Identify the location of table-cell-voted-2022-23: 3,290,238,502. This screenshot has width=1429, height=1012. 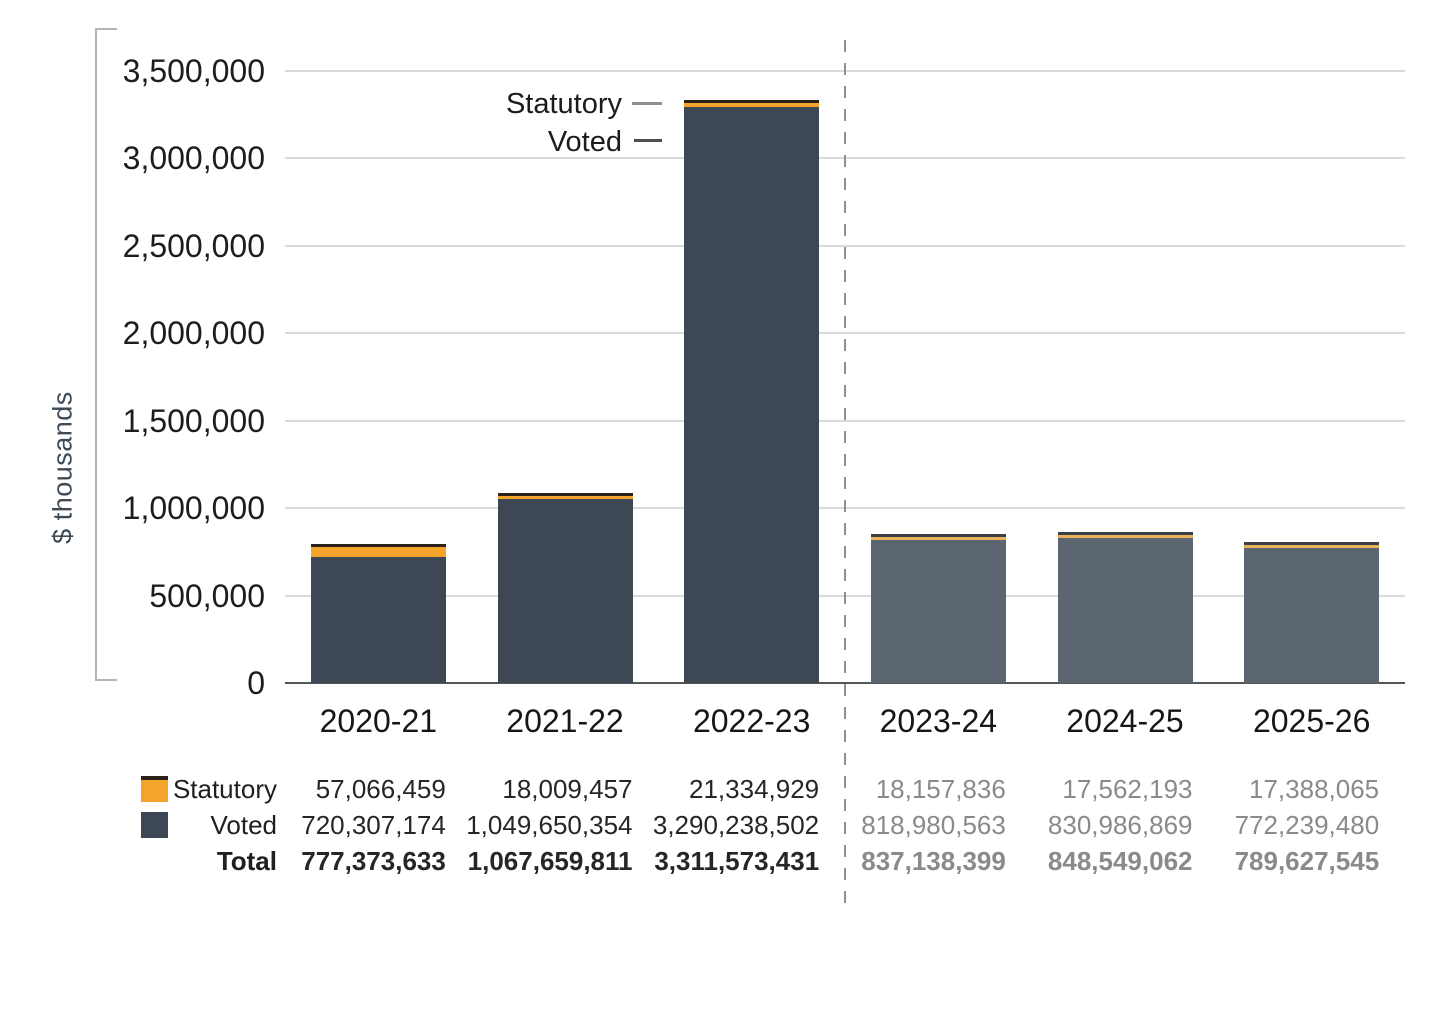
(736, 825).